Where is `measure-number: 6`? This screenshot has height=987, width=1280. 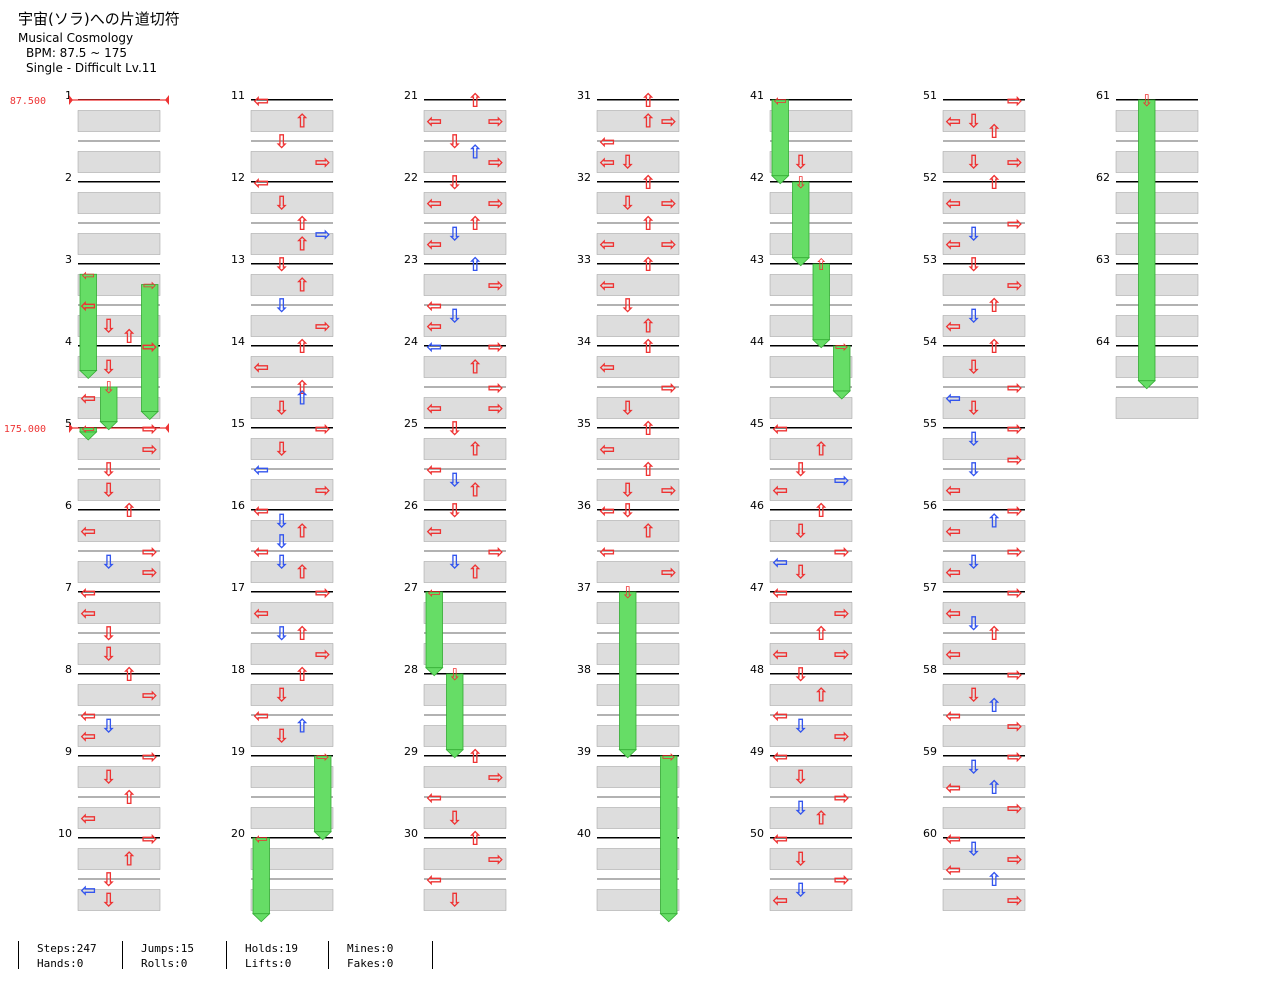
measure-number: 6 is located at coordinates (68, 505).